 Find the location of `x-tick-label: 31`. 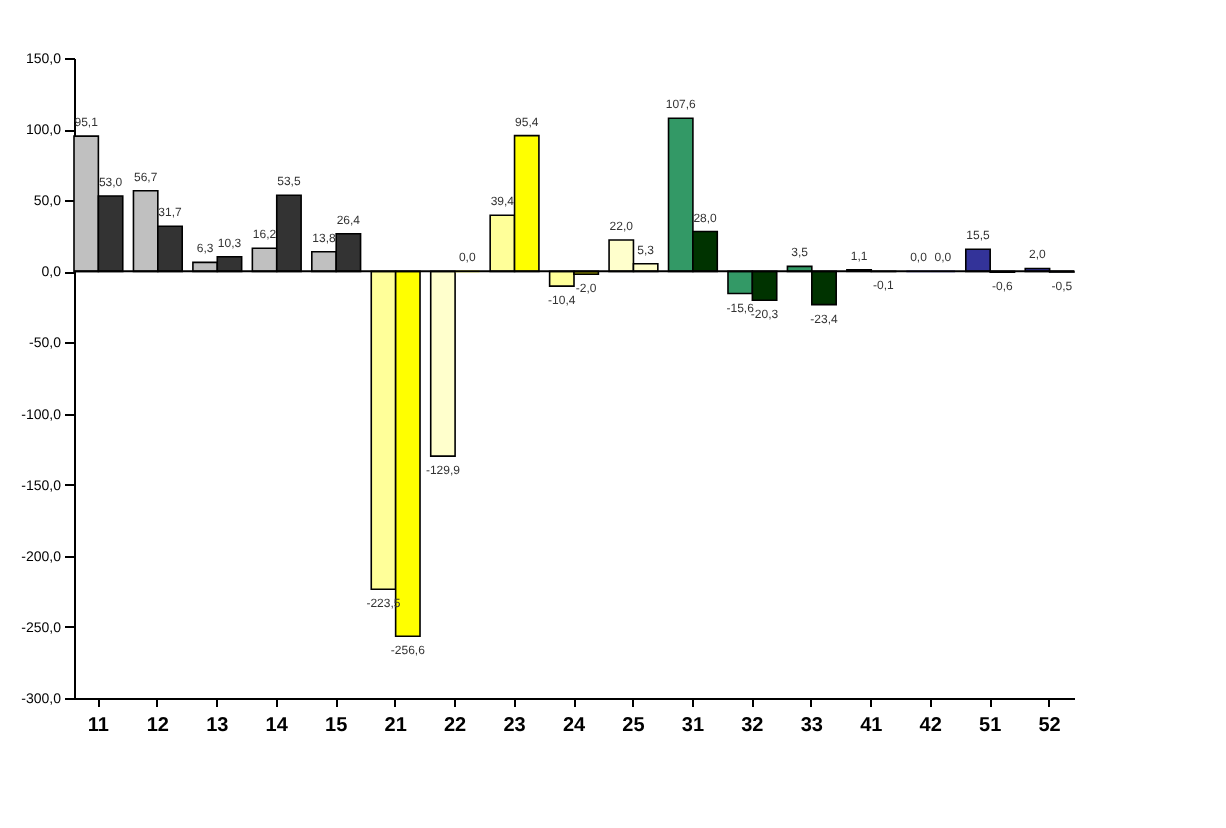

x-tick-label: 31 is located at coordinates (693, 726).